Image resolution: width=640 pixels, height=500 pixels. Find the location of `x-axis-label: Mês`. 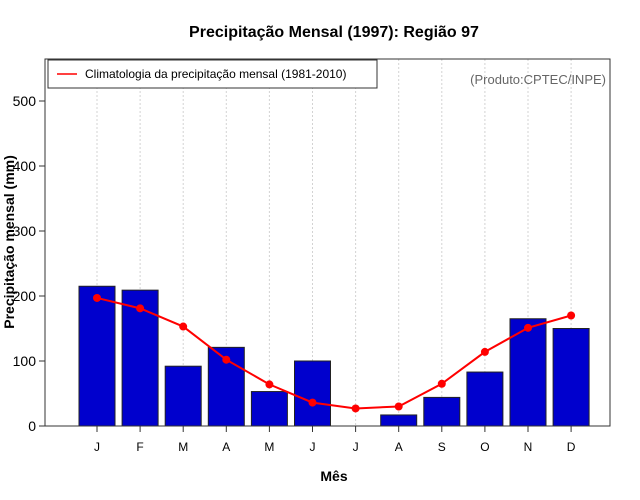

x-axis-label: Mês is located at coordinates (333, 476).